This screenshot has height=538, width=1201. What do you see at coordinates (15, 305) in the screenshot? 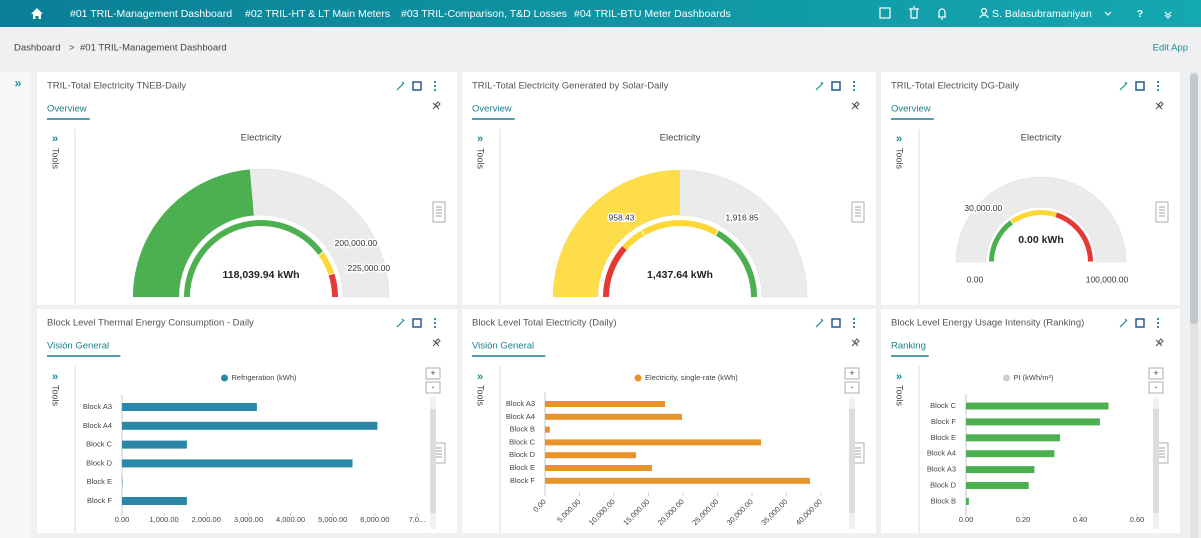
I see `sidebar` at bounding box center [15, 305].